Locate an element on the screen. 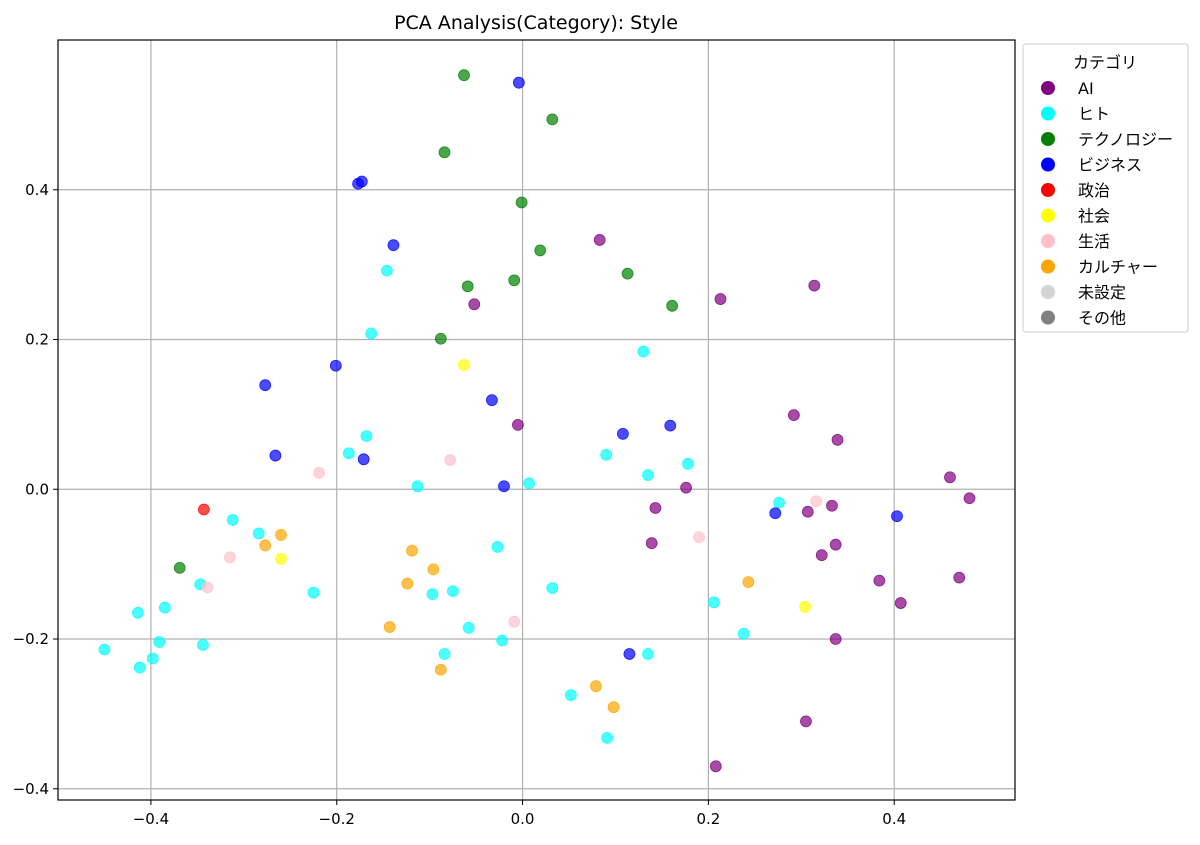  legend-label: テクノロジー is located at coordinates (1125, 139).